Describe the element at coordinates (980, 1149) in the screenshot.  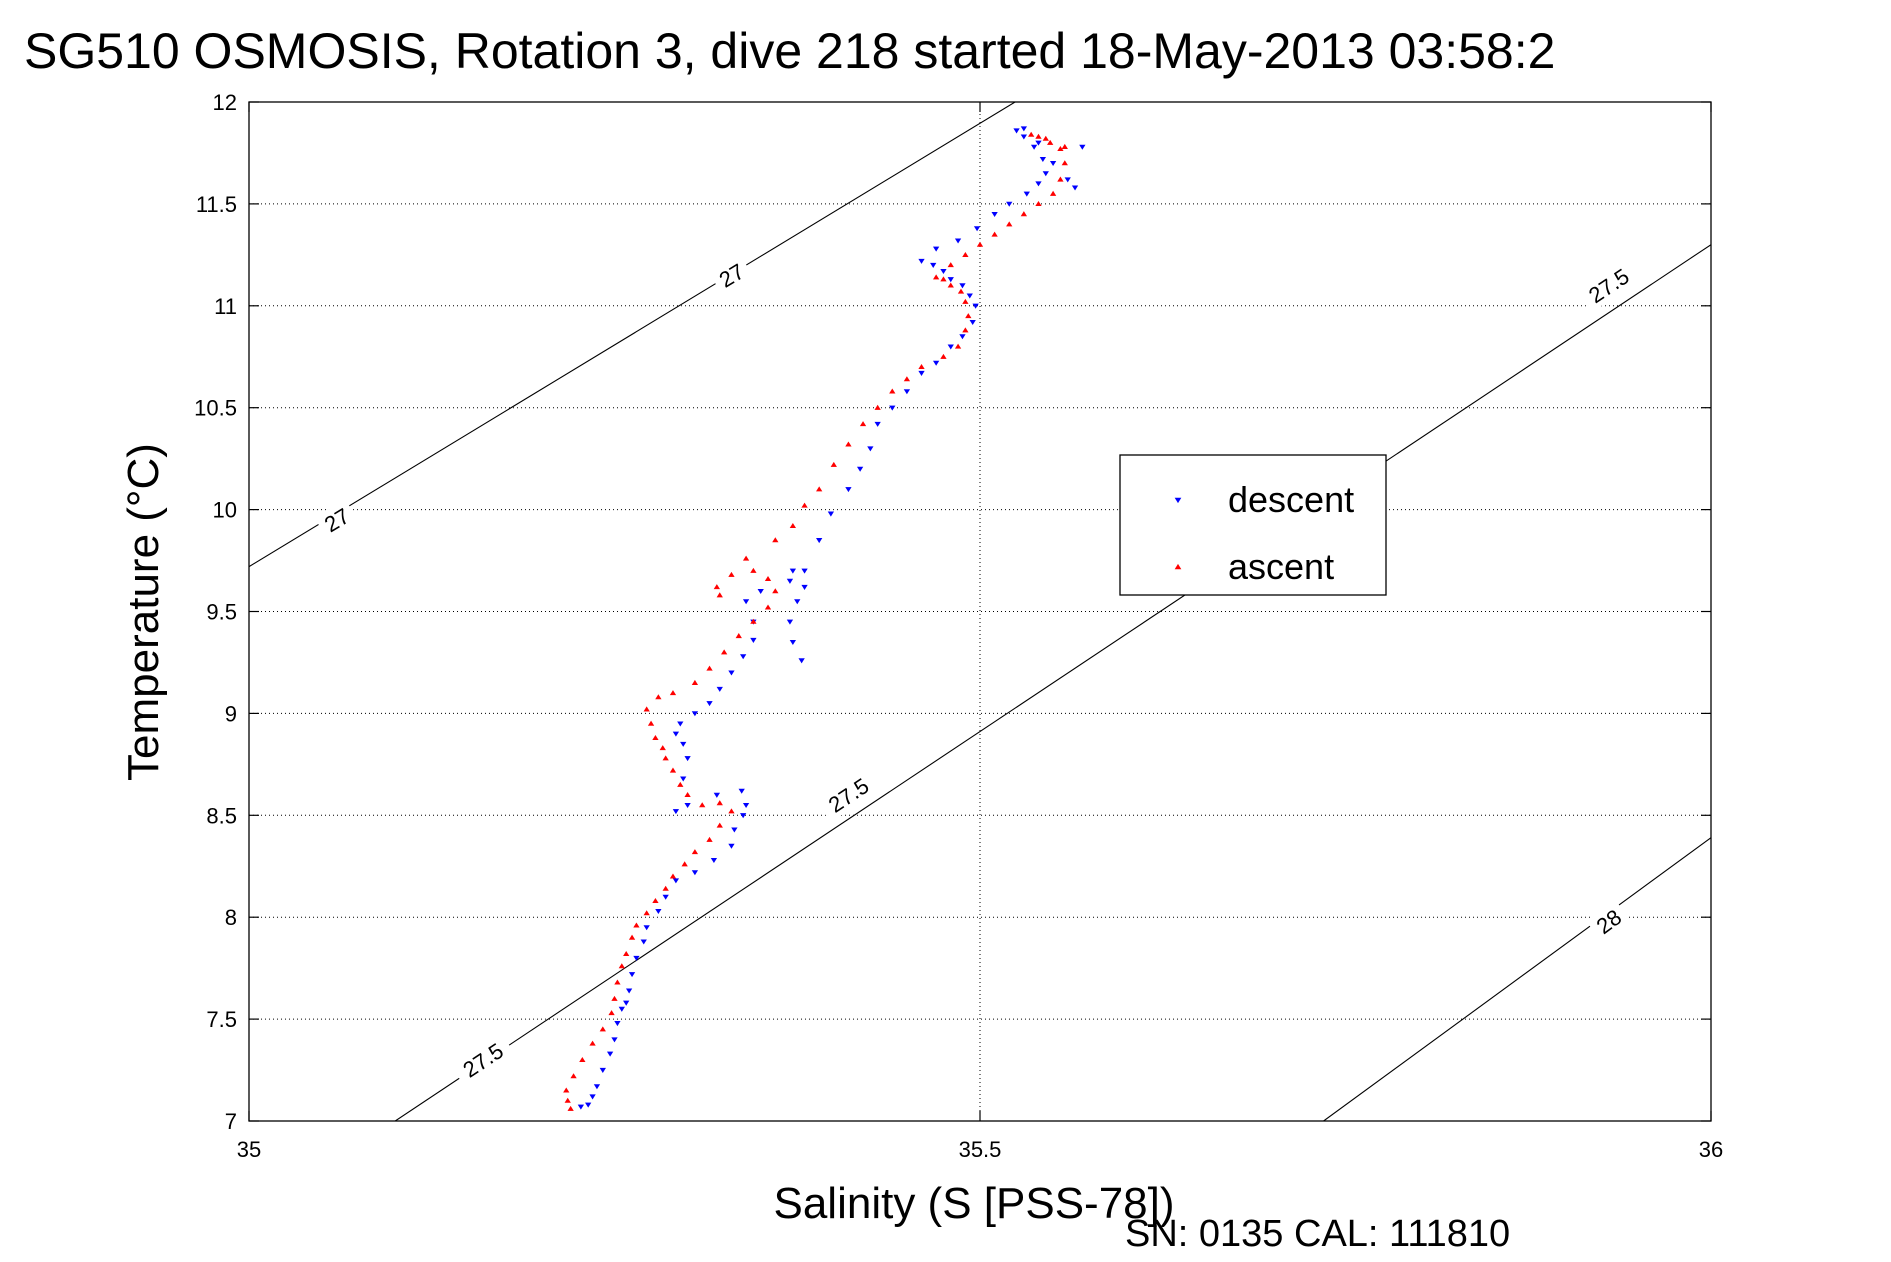
I see `x-tick-label-1: 35.5` at that location.